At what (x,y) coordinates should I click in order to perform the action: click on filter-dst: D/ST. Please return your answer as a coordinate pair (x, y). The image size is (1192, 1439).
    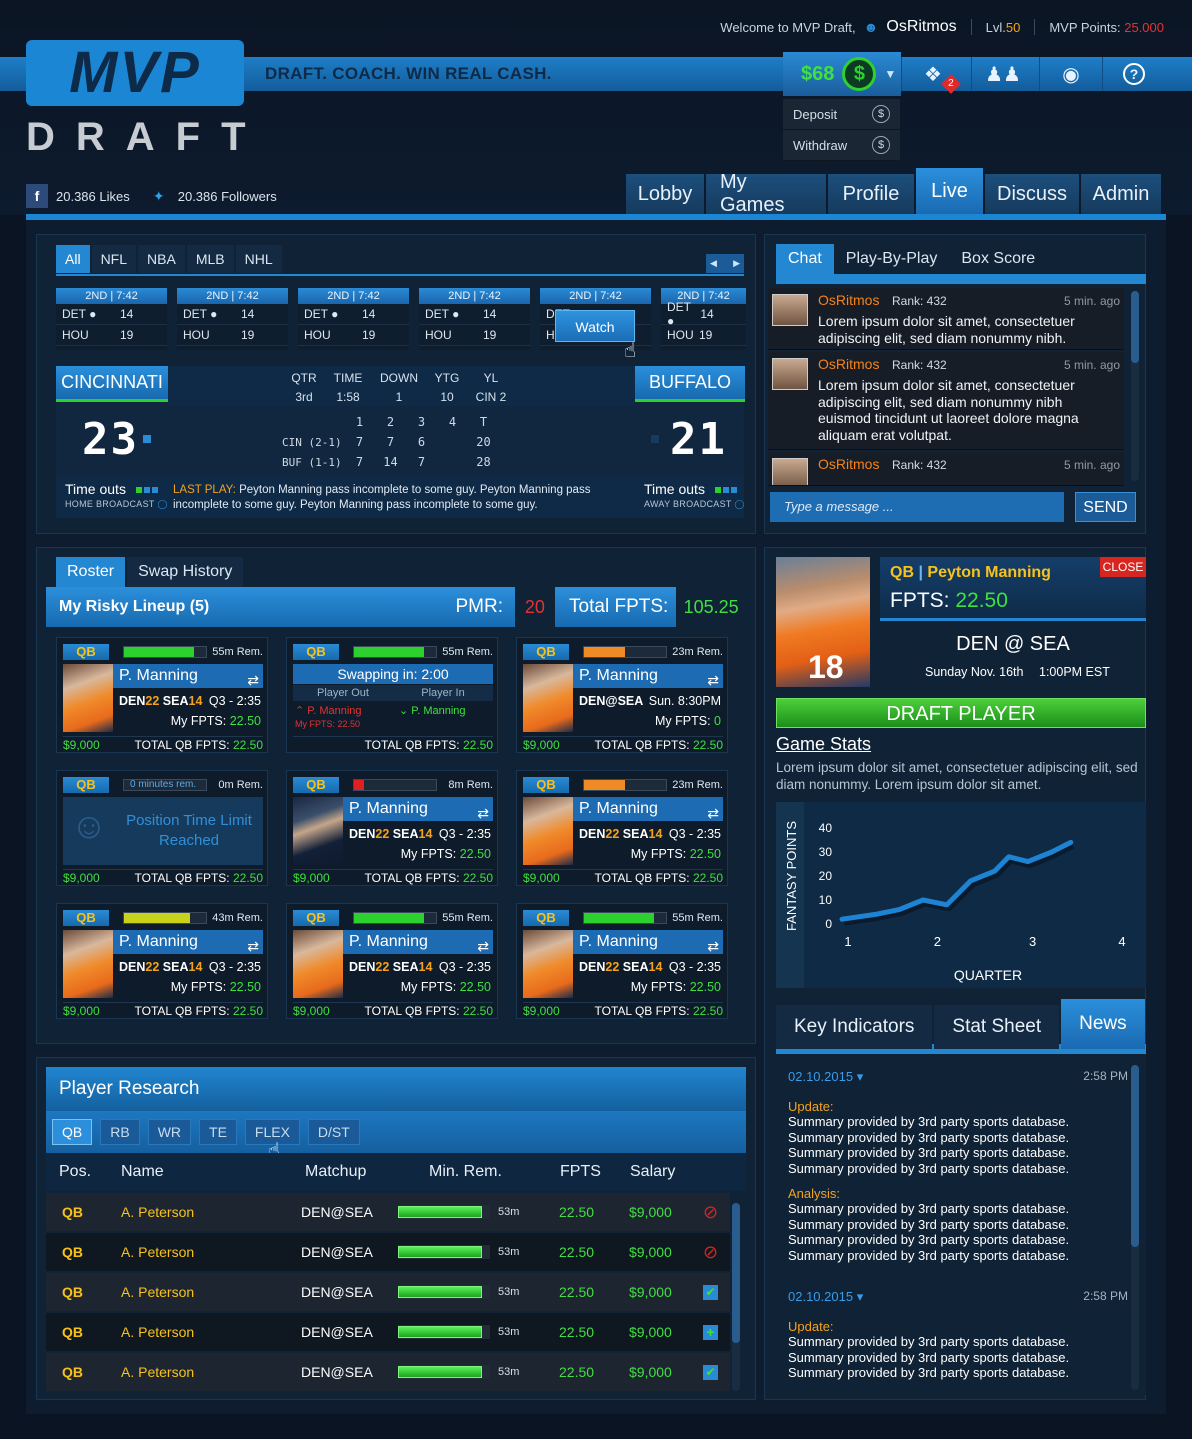
    Looking at the image, I should click on (333, 1132).